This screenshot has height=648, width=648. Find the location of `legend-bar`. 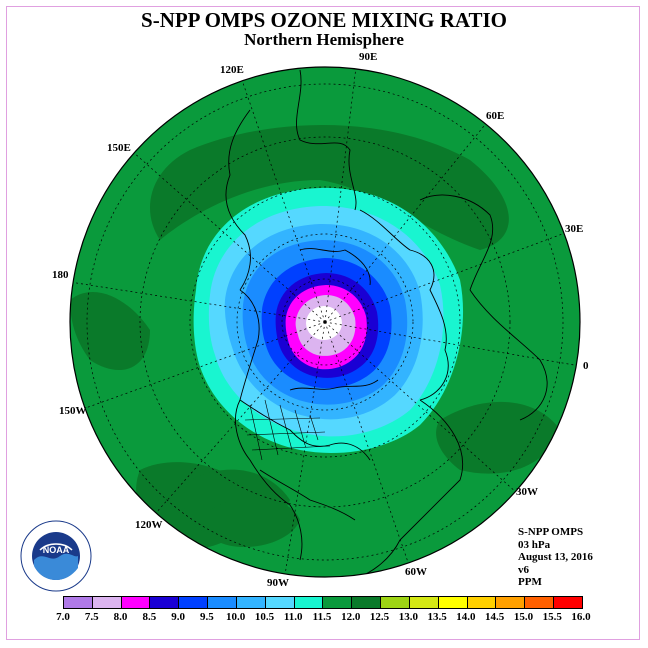

legend-bar is located at coordinates (323, 602).